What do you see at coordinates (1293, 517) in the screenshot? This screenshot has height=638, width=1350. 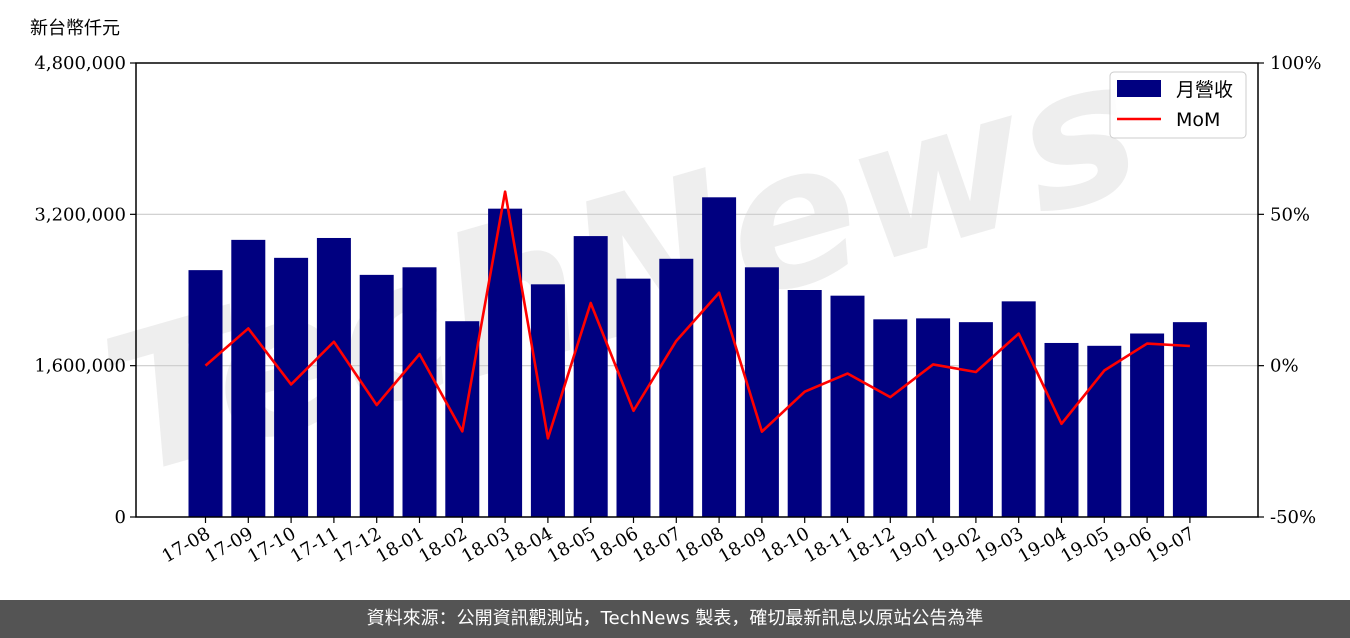 I see `right-tick-label: -50%` at bounding box center [1293, 517].